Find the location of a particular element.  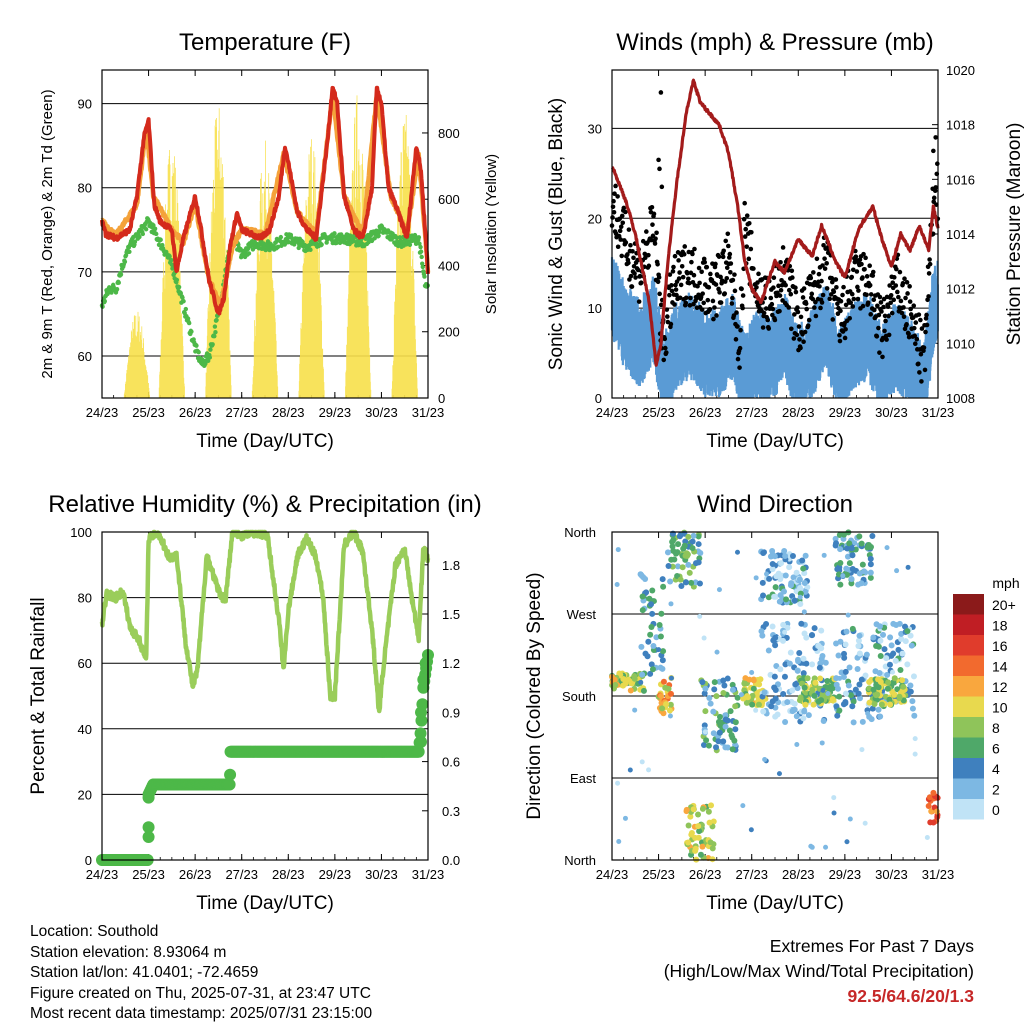

y2-tick-label: 0.0 is located at coordinates (451, 860).